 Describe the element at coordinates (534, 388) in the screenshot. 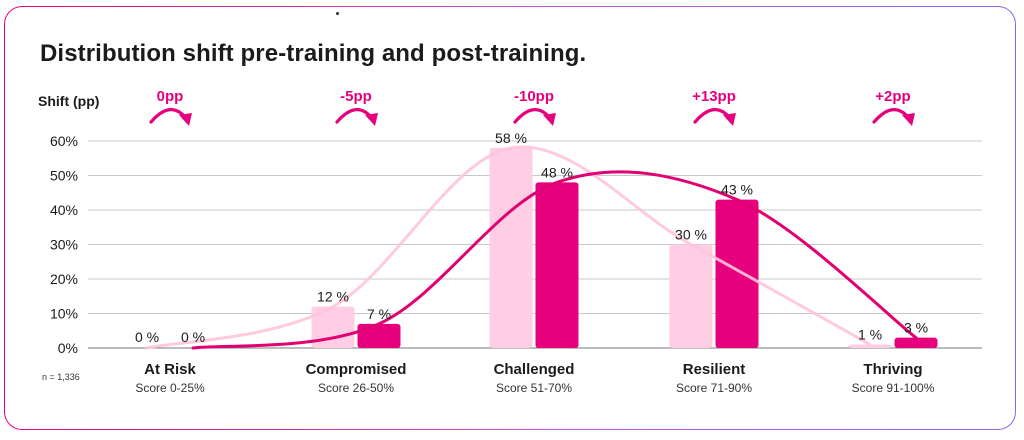

I see `category-score-range: Score 51-70%` at that location.